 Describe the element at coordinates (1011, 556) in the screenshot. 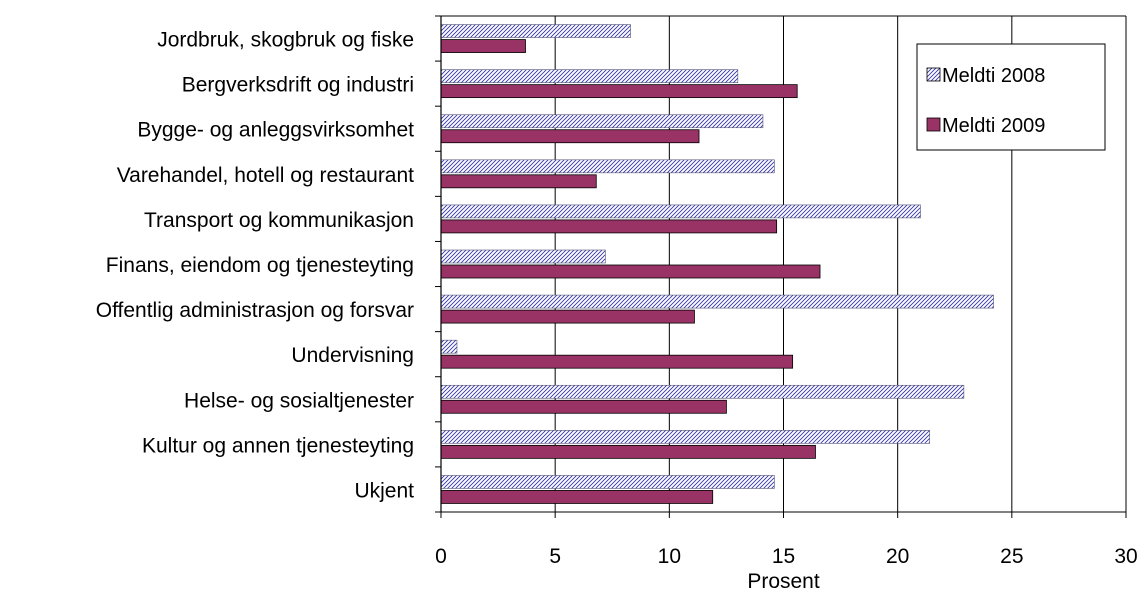

I see `x-tick-label: 25` at that location.